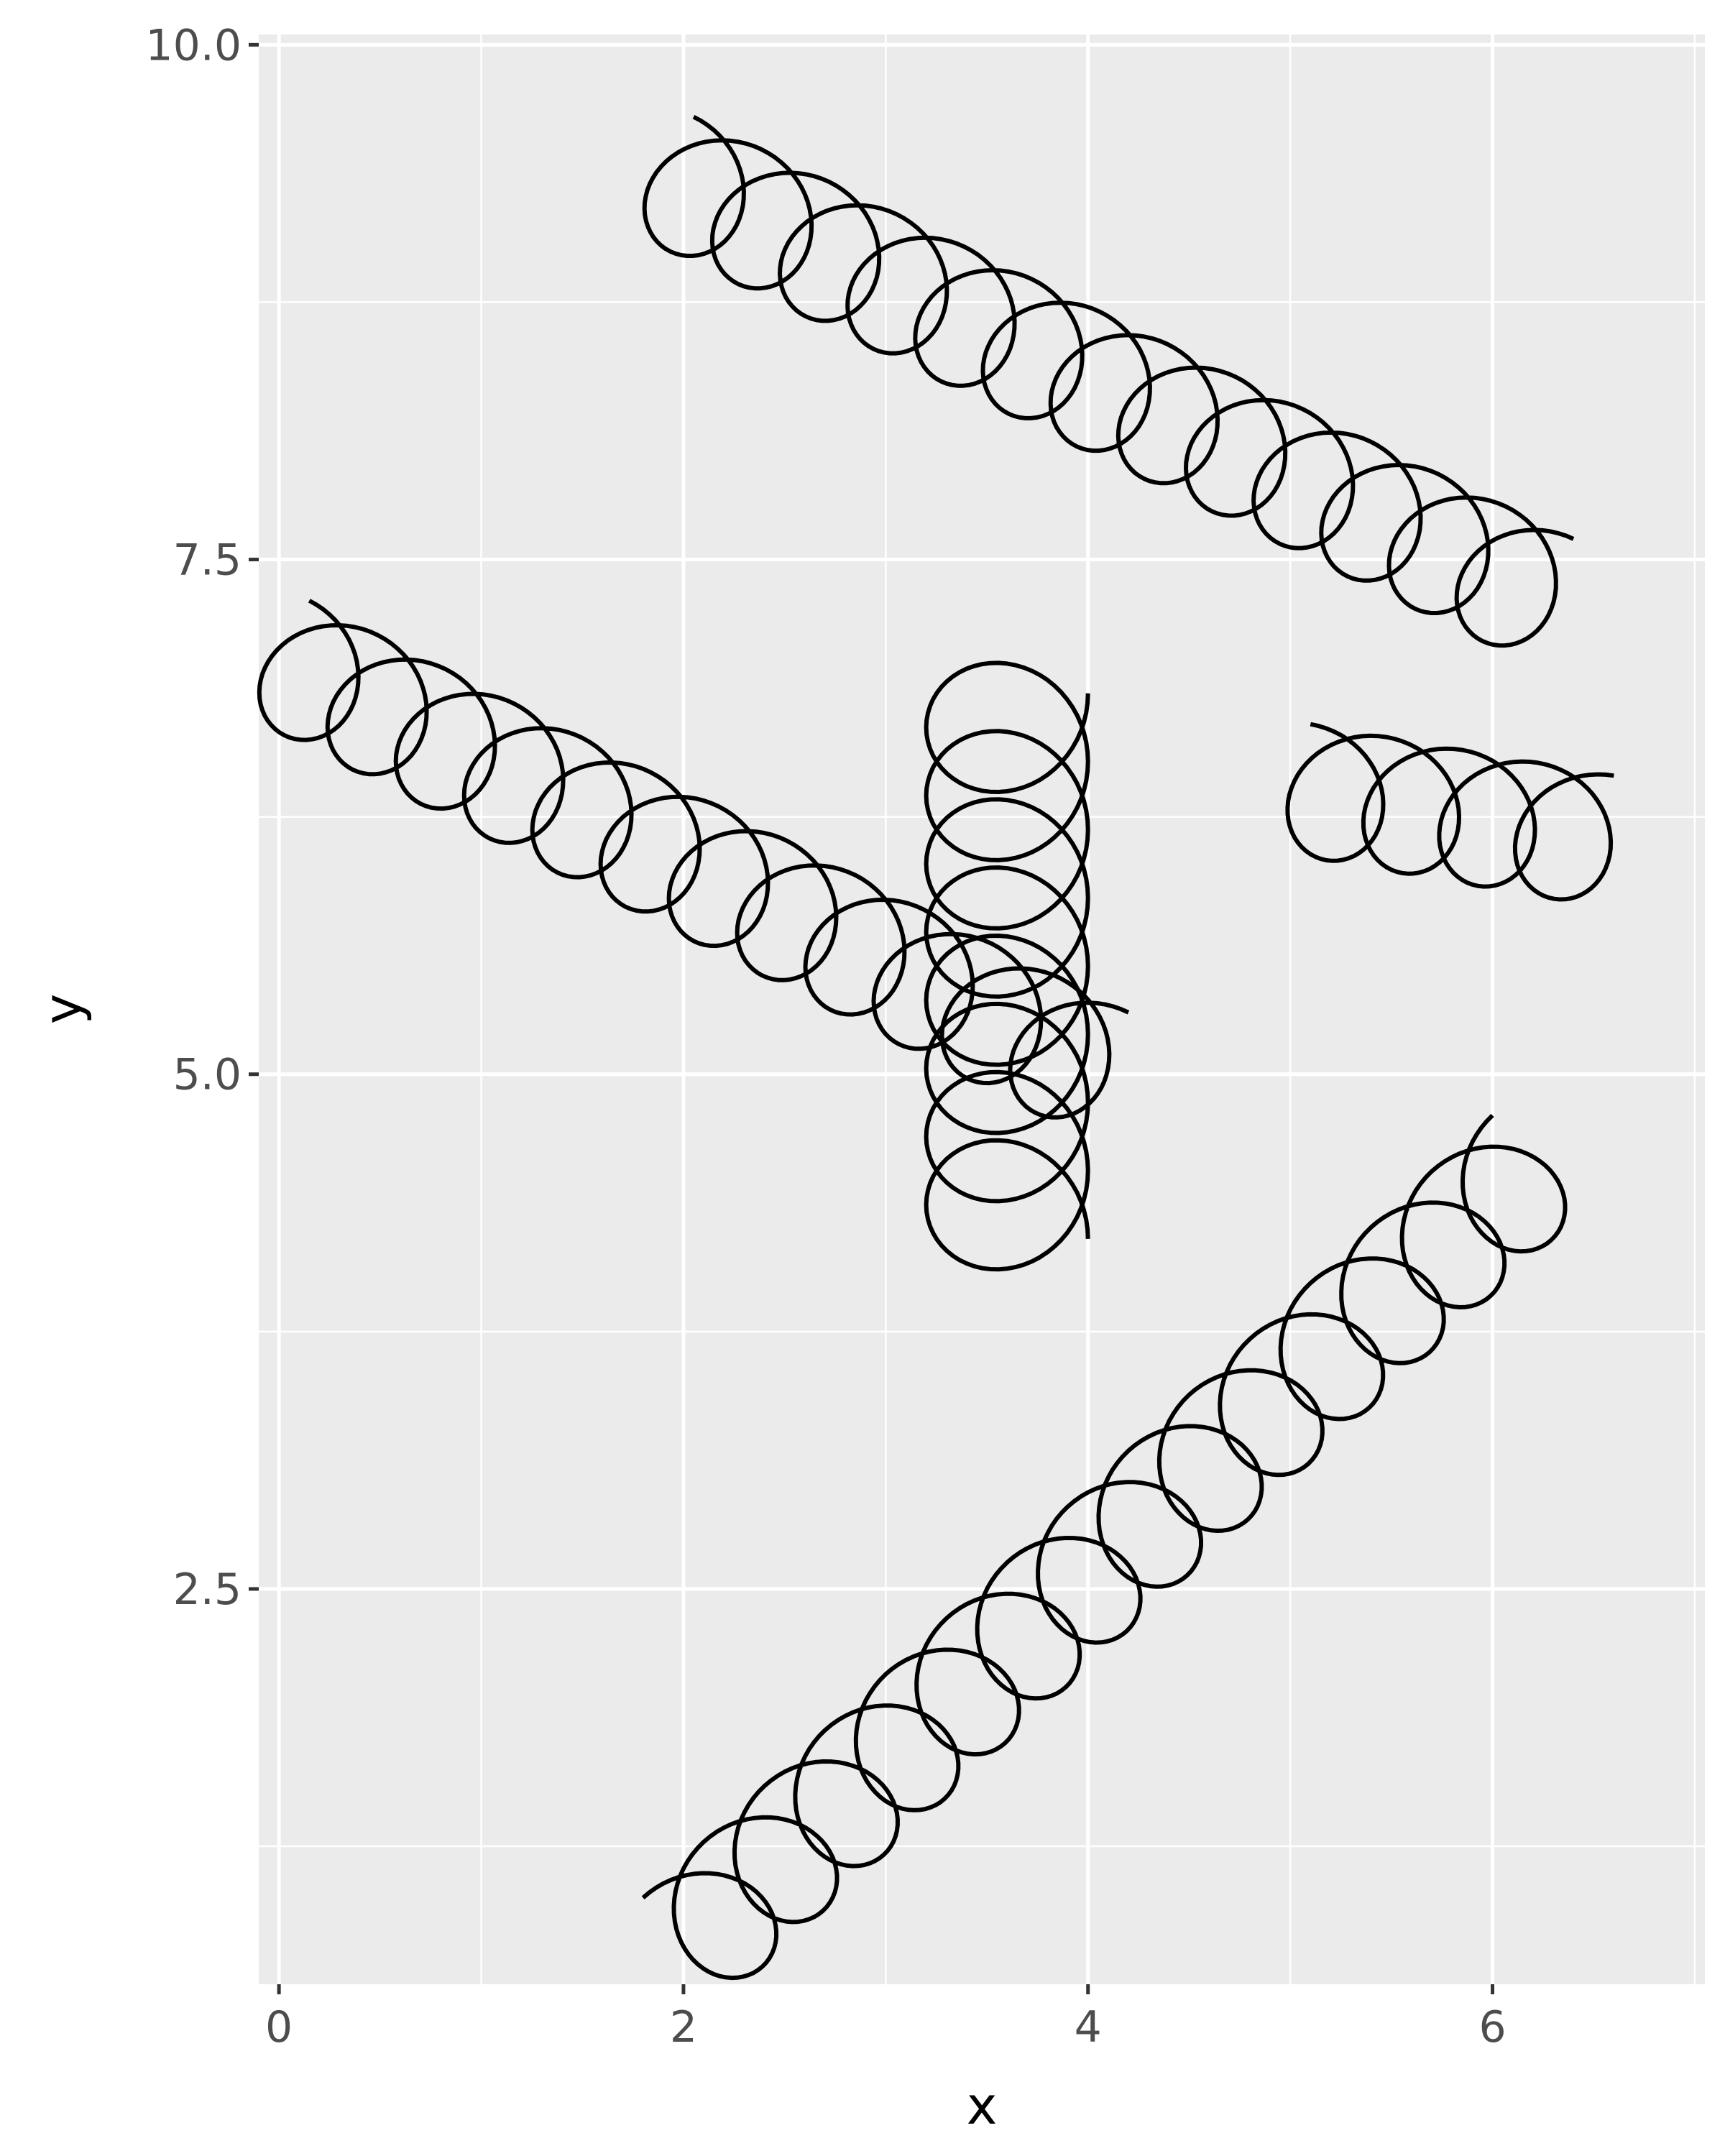 The height and width of the screenshot is (2156, 1725). I want to click on x-axis: 0 2 4 6, so click(885, 2018).